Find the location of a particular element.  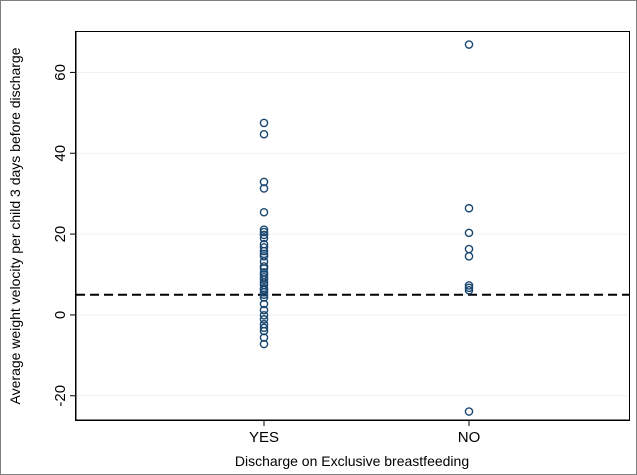

x-axis: YES NO is located at coordinates (352, 432).